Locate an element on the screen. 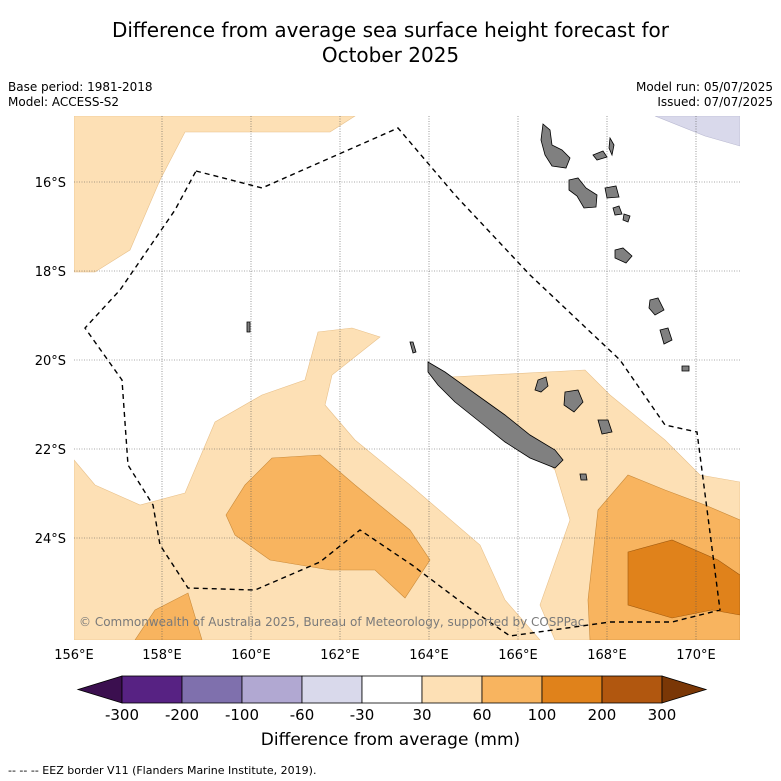  island-mare is located at coordinates (605, 427).